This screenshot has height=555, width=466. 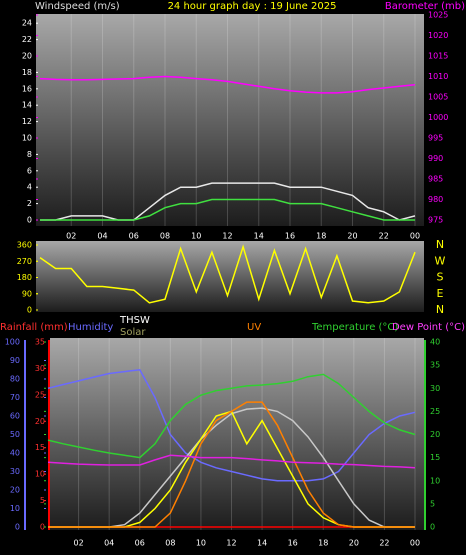 What do you see at coordinates (15, 416) in the screenshot?
I see `y-tick-label: 60` at bounding box center [15, 416].